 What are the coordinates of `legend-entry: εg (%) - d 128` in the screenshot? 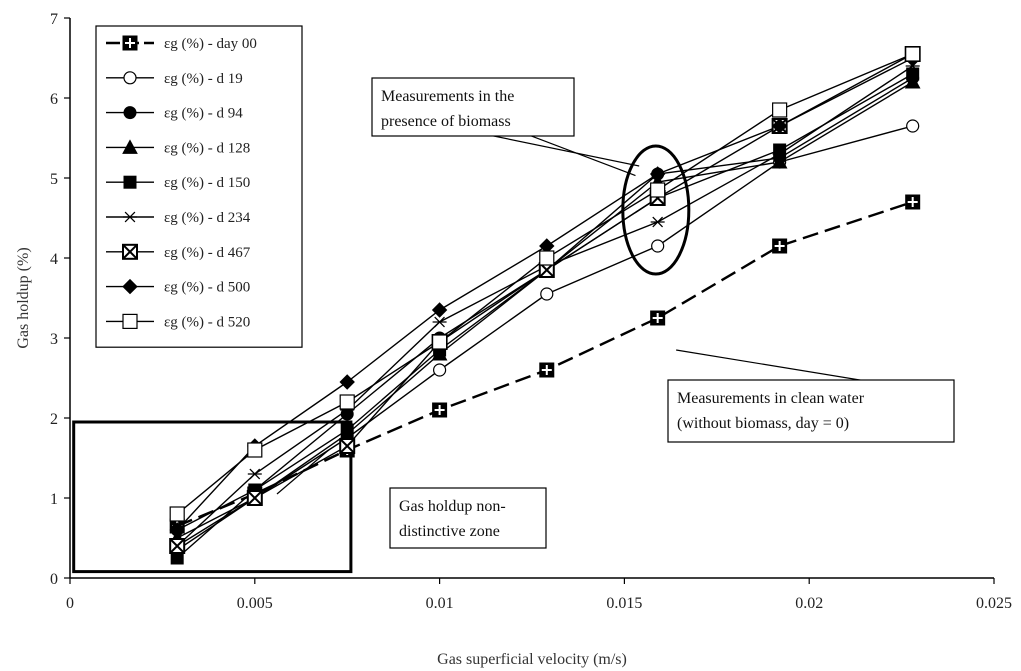 It's located at (178, 147).